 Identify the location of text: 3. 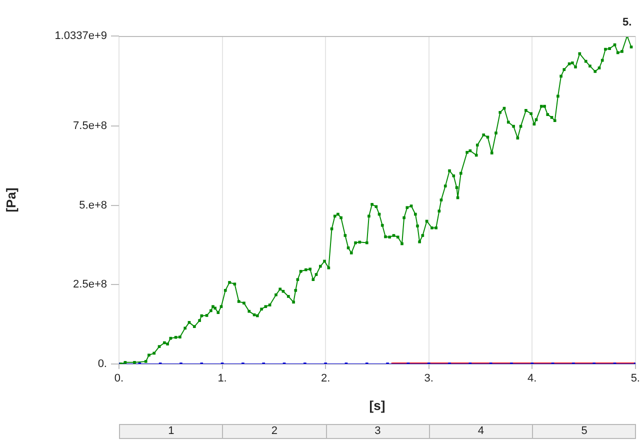
(378, 431).